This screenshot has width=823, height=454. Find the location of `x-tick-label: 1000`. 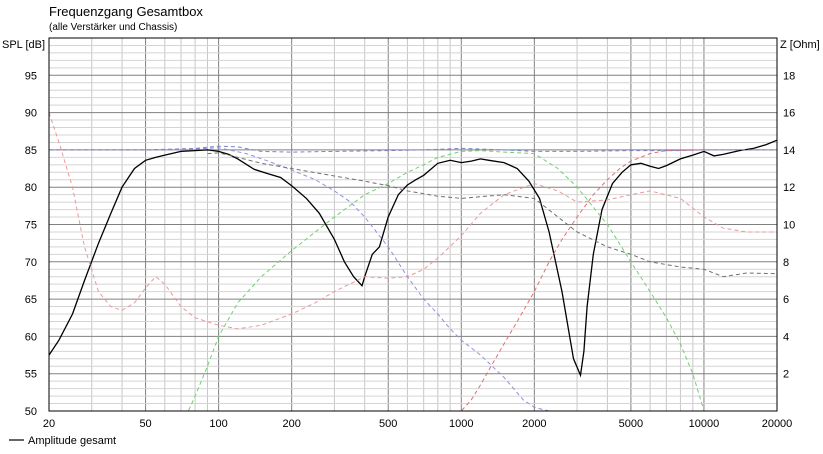

x-tick-label: 1000 is located at coordinates (461, 424).